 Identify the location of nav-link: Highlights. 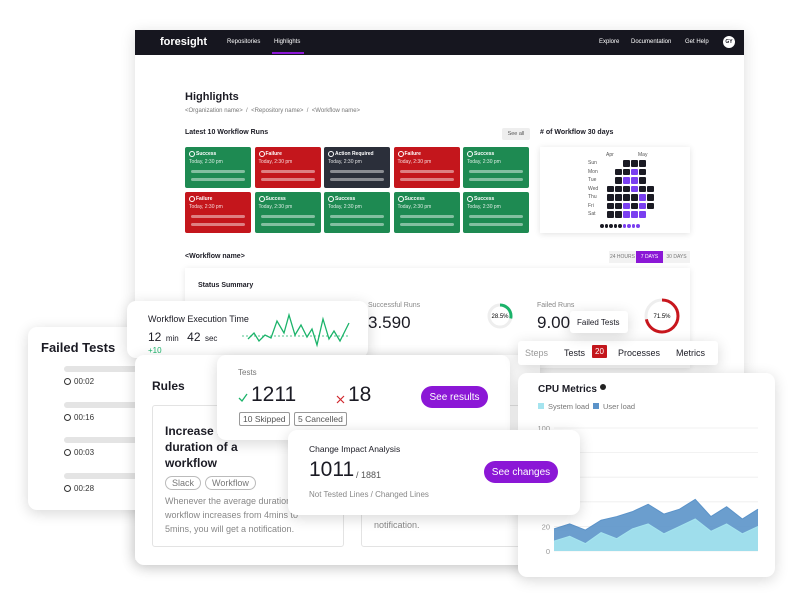
(287, 42).